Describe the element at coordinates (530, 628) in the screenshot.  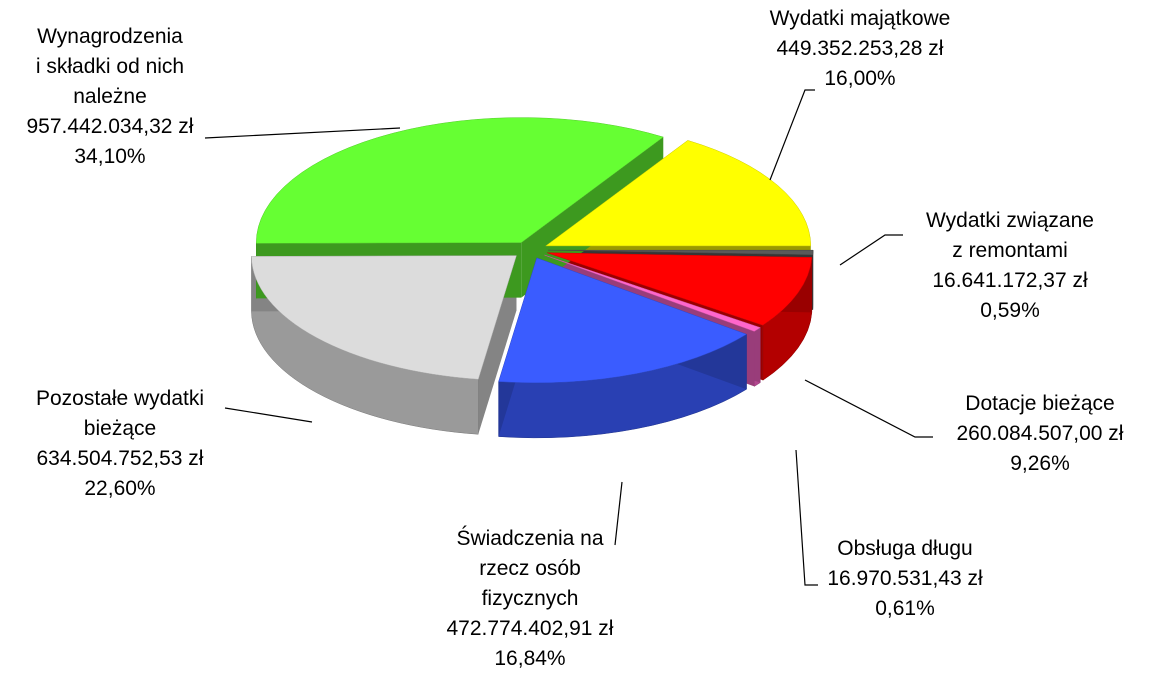
I see `amount-label: 472.774.402,91 zł` at that location.